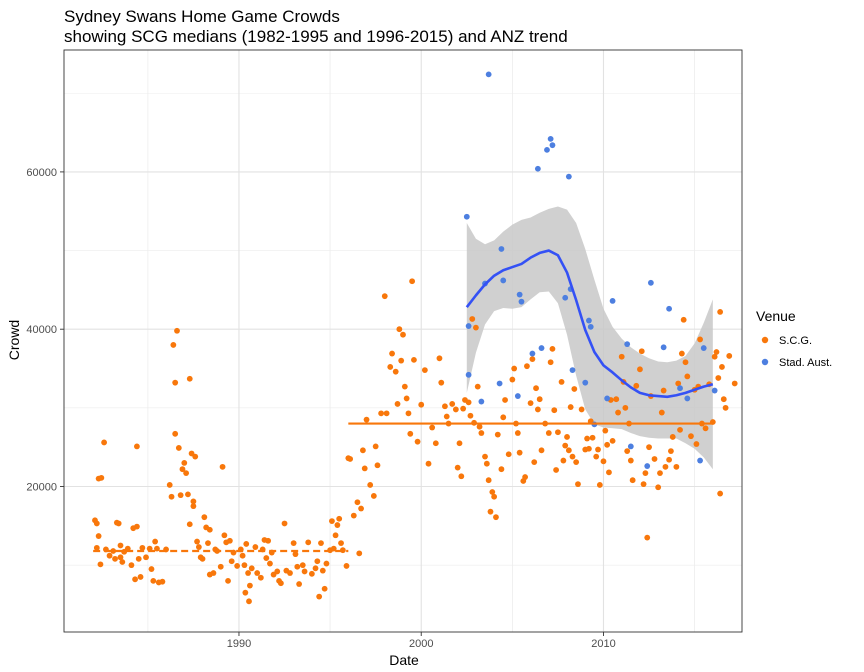 This screenshot has width=864, height=672. I want to click on legend-title: Venue, so click(776, 316).